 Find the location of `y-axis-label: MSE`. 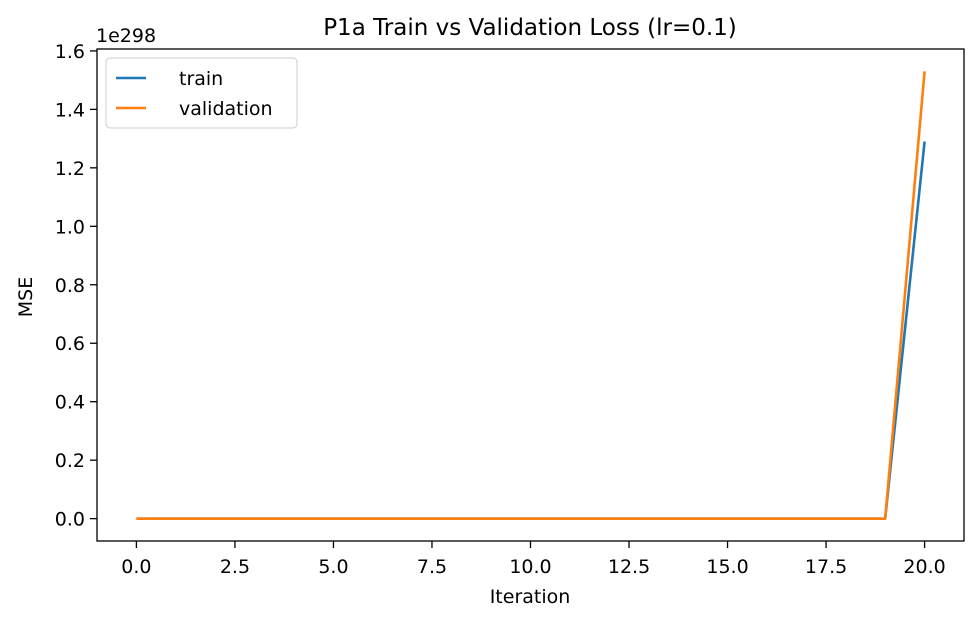

y-axis-label: MSE is located at coordinates (26, 297).